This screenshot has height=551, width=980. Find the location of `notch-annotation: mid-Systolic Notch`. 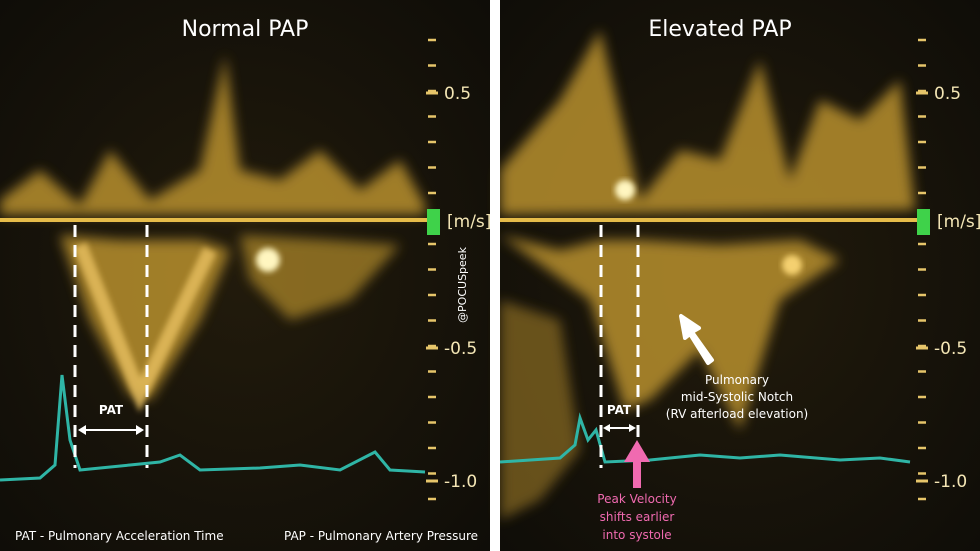

notch-annotation: mid-Systolic Notch is located at coordinates (737, 397).